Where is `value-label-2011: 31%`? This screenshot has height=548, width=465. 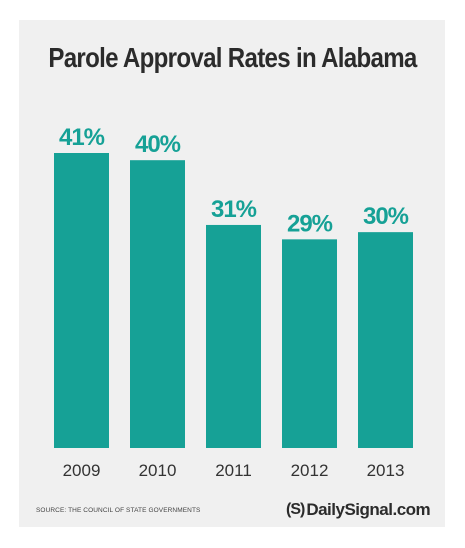
value-label-2011: 31% is located at coordinates (234, 209).